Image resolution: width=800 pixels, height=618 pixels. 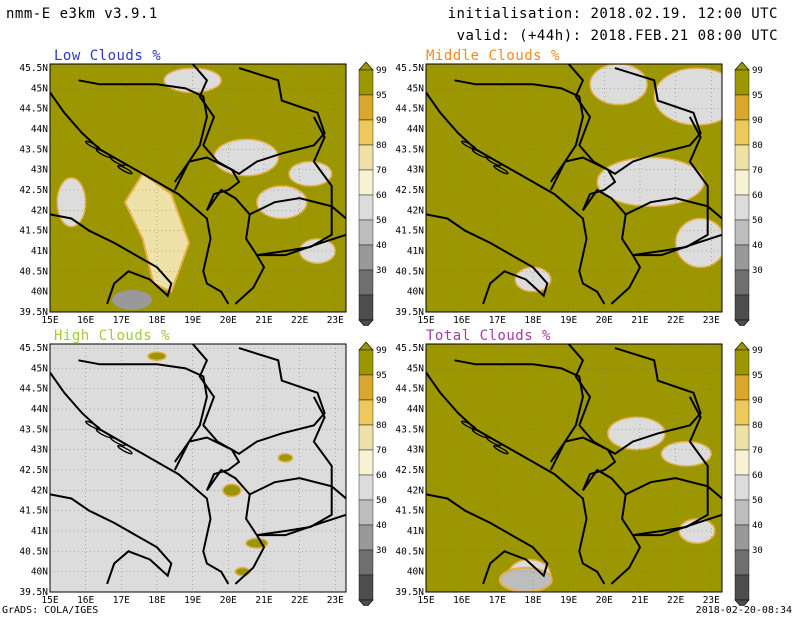 What do you see at coordinates (409, 592) in the screenshot?
I see `lat-tick-label: 39.5N` at bounding box center [409, 592].